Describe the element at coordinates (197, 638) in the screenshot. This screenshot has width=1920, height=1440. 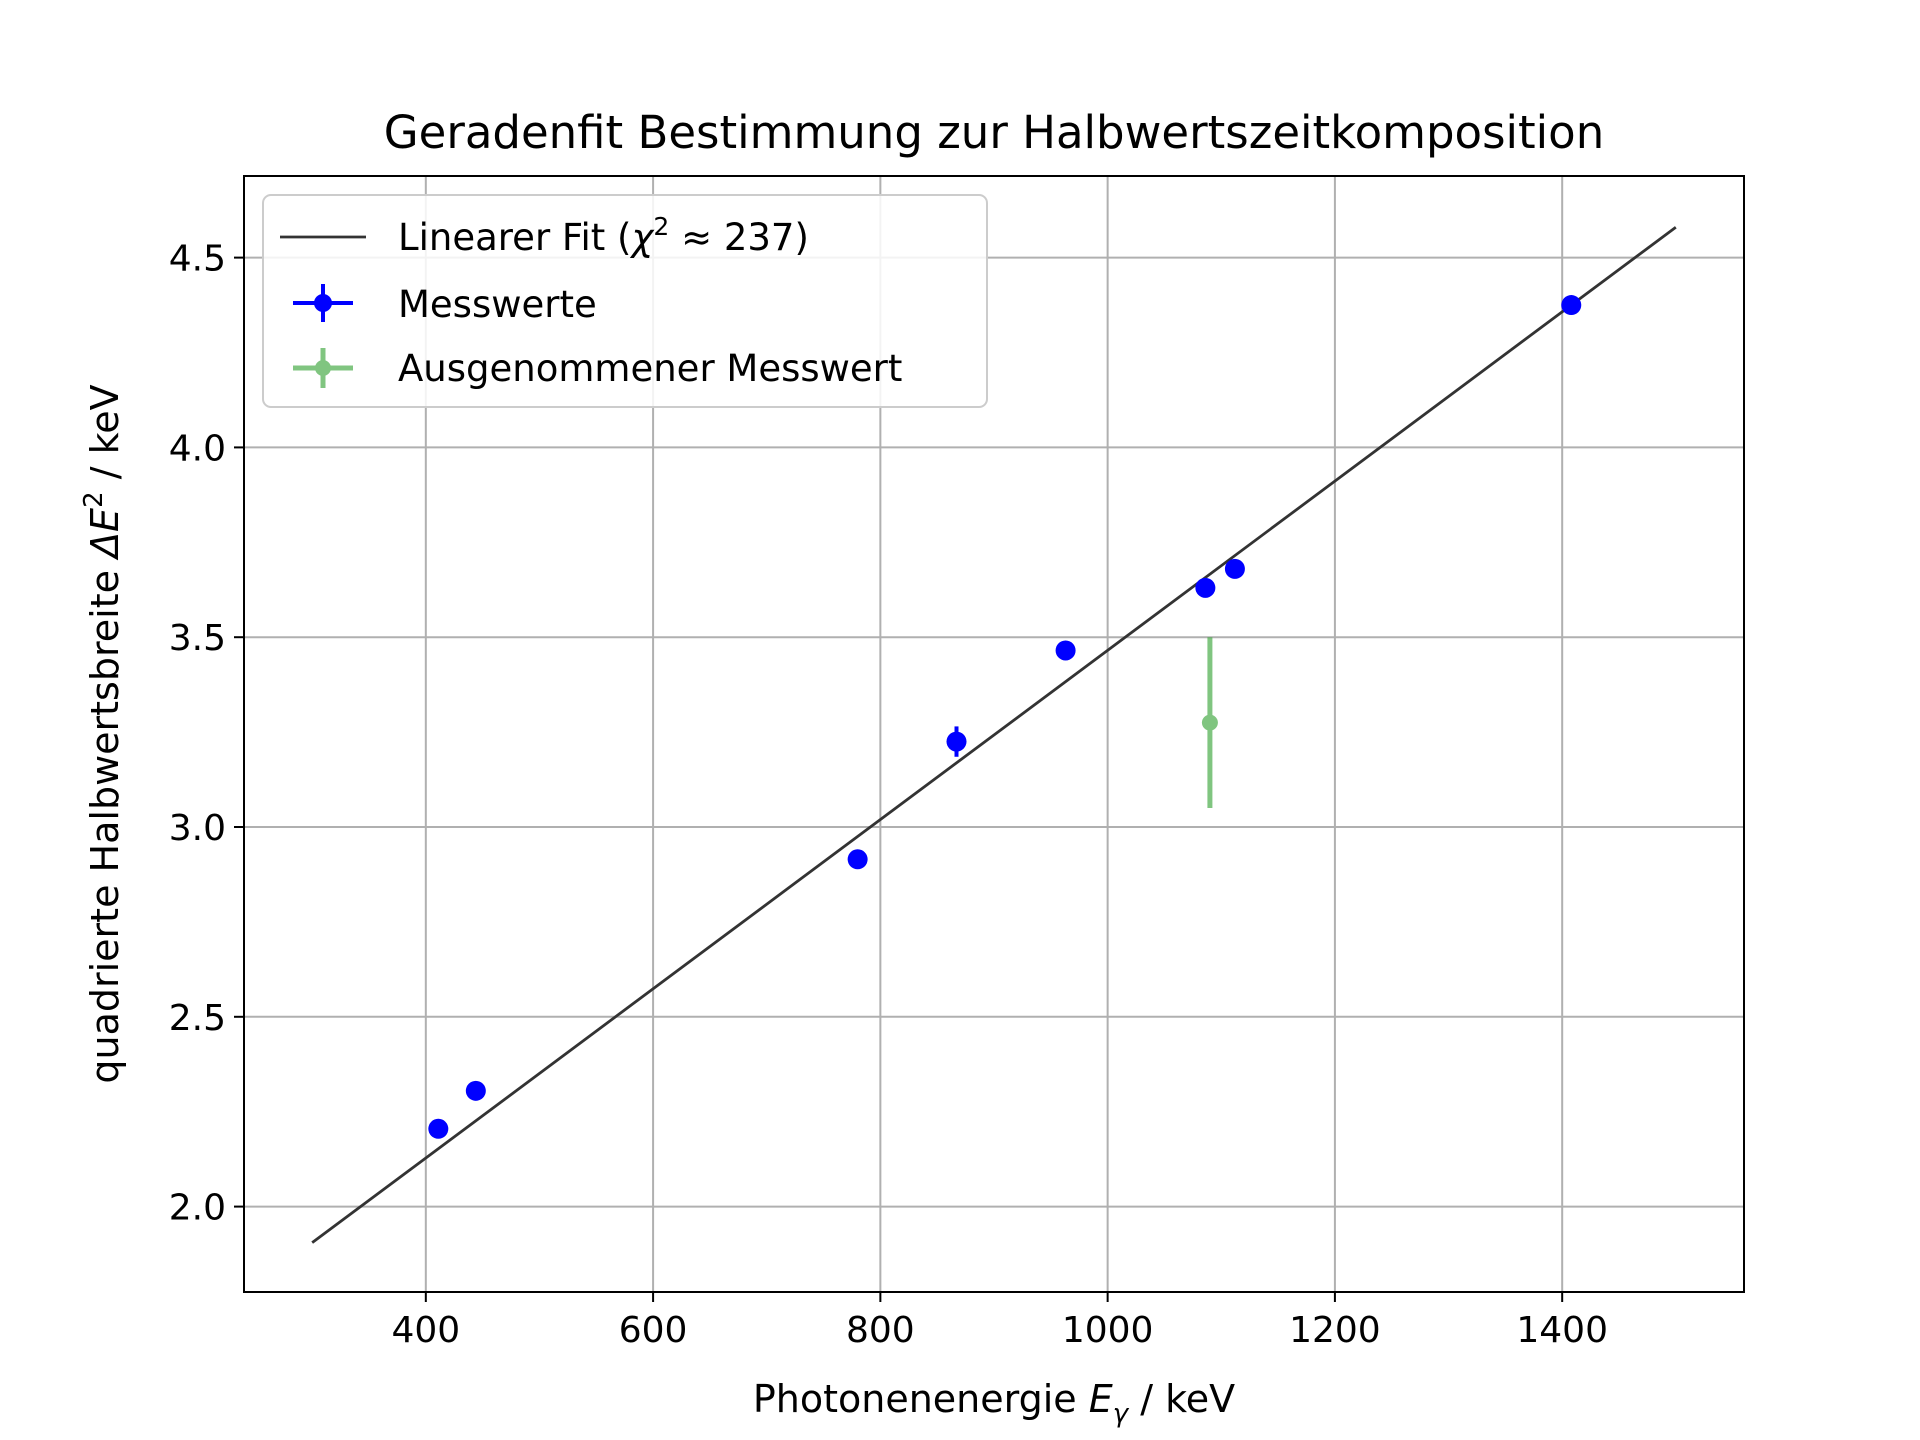
I see `y-tick-label: 3.5` at that location.